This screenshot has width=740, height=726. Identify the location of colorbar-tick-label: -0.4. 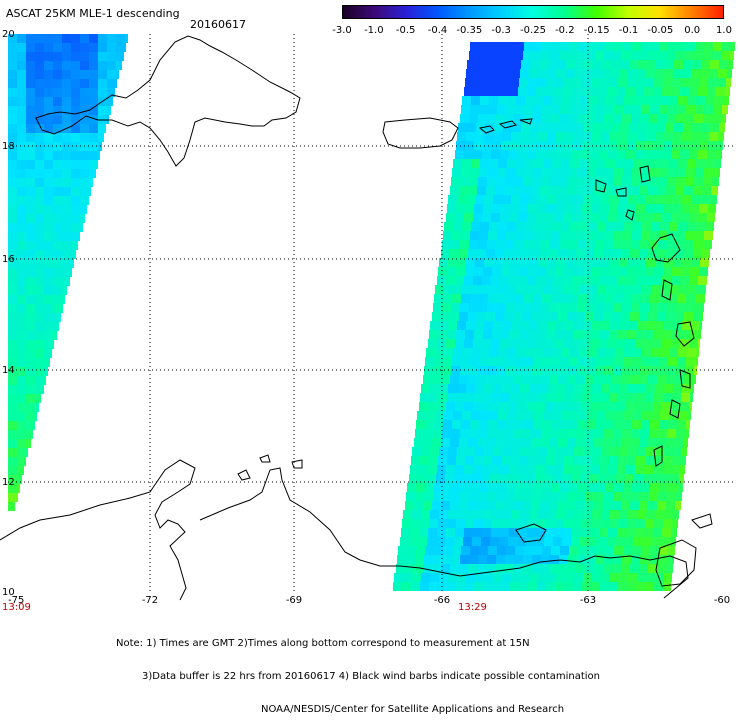
(437, 30).